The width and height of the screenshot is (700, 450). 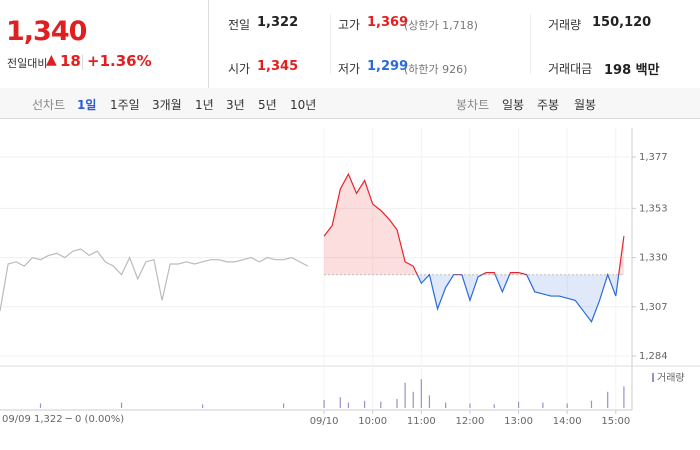 I want to click on stat-value: 1,369, so click(x=388, y=22).